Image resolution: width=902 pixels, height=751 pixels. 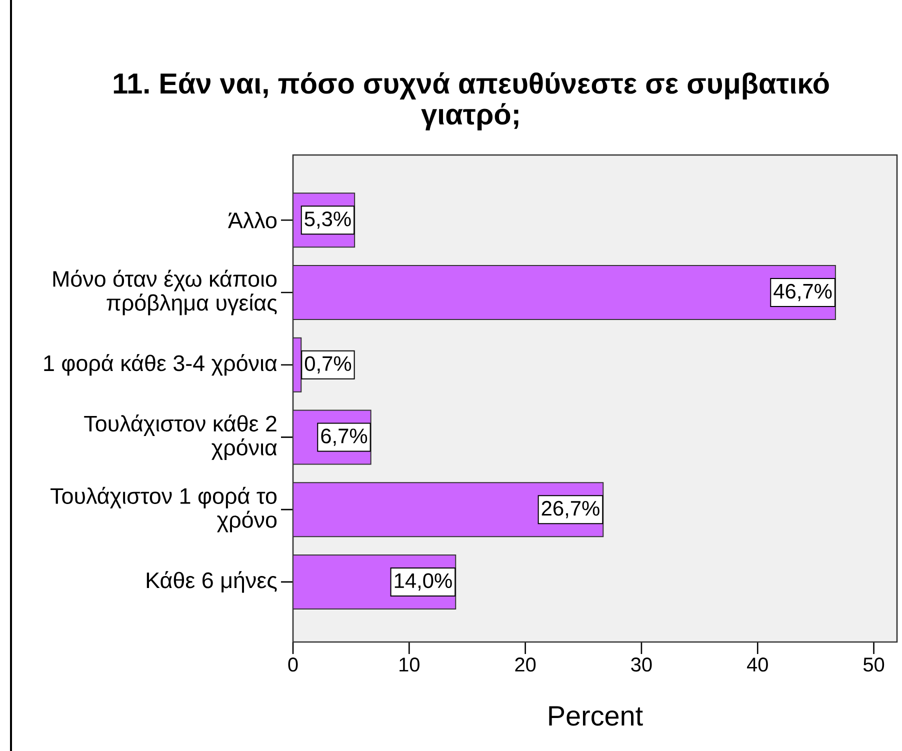 I want to click on y-tick-label: Τουλάχιστον κάθε 2 χρόνια, so click(x=180, y=437).